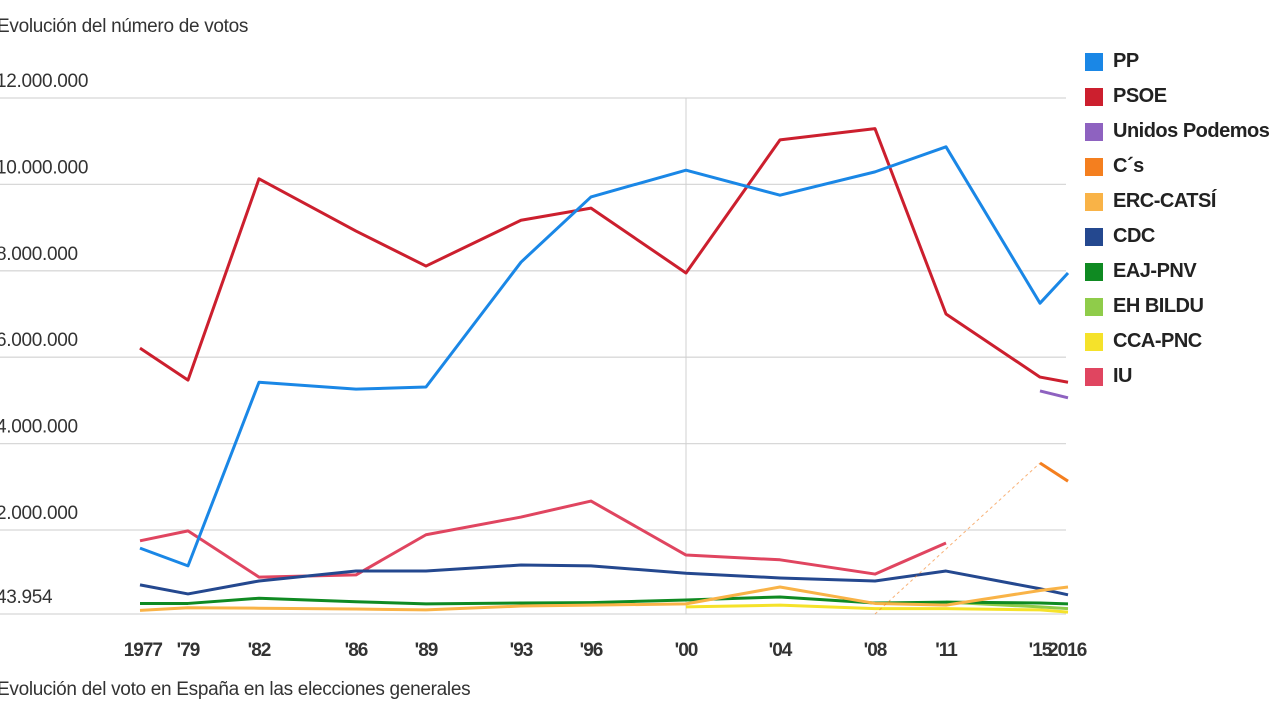  What do you see at coordinates (591, 650) in the screenshot?
I see `x-tick-label: '96` at bounding box center [591, 650].